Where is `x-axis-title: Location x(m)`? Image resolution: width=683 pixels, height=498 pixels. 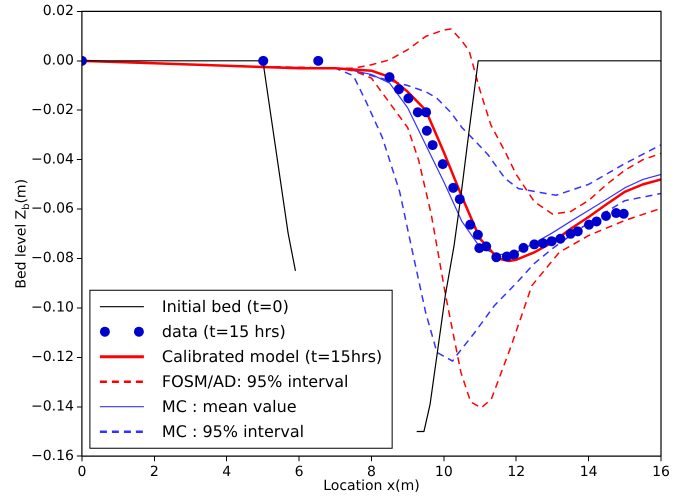 x-axis-title: Location x(m) is located at coordinates (371, 486).